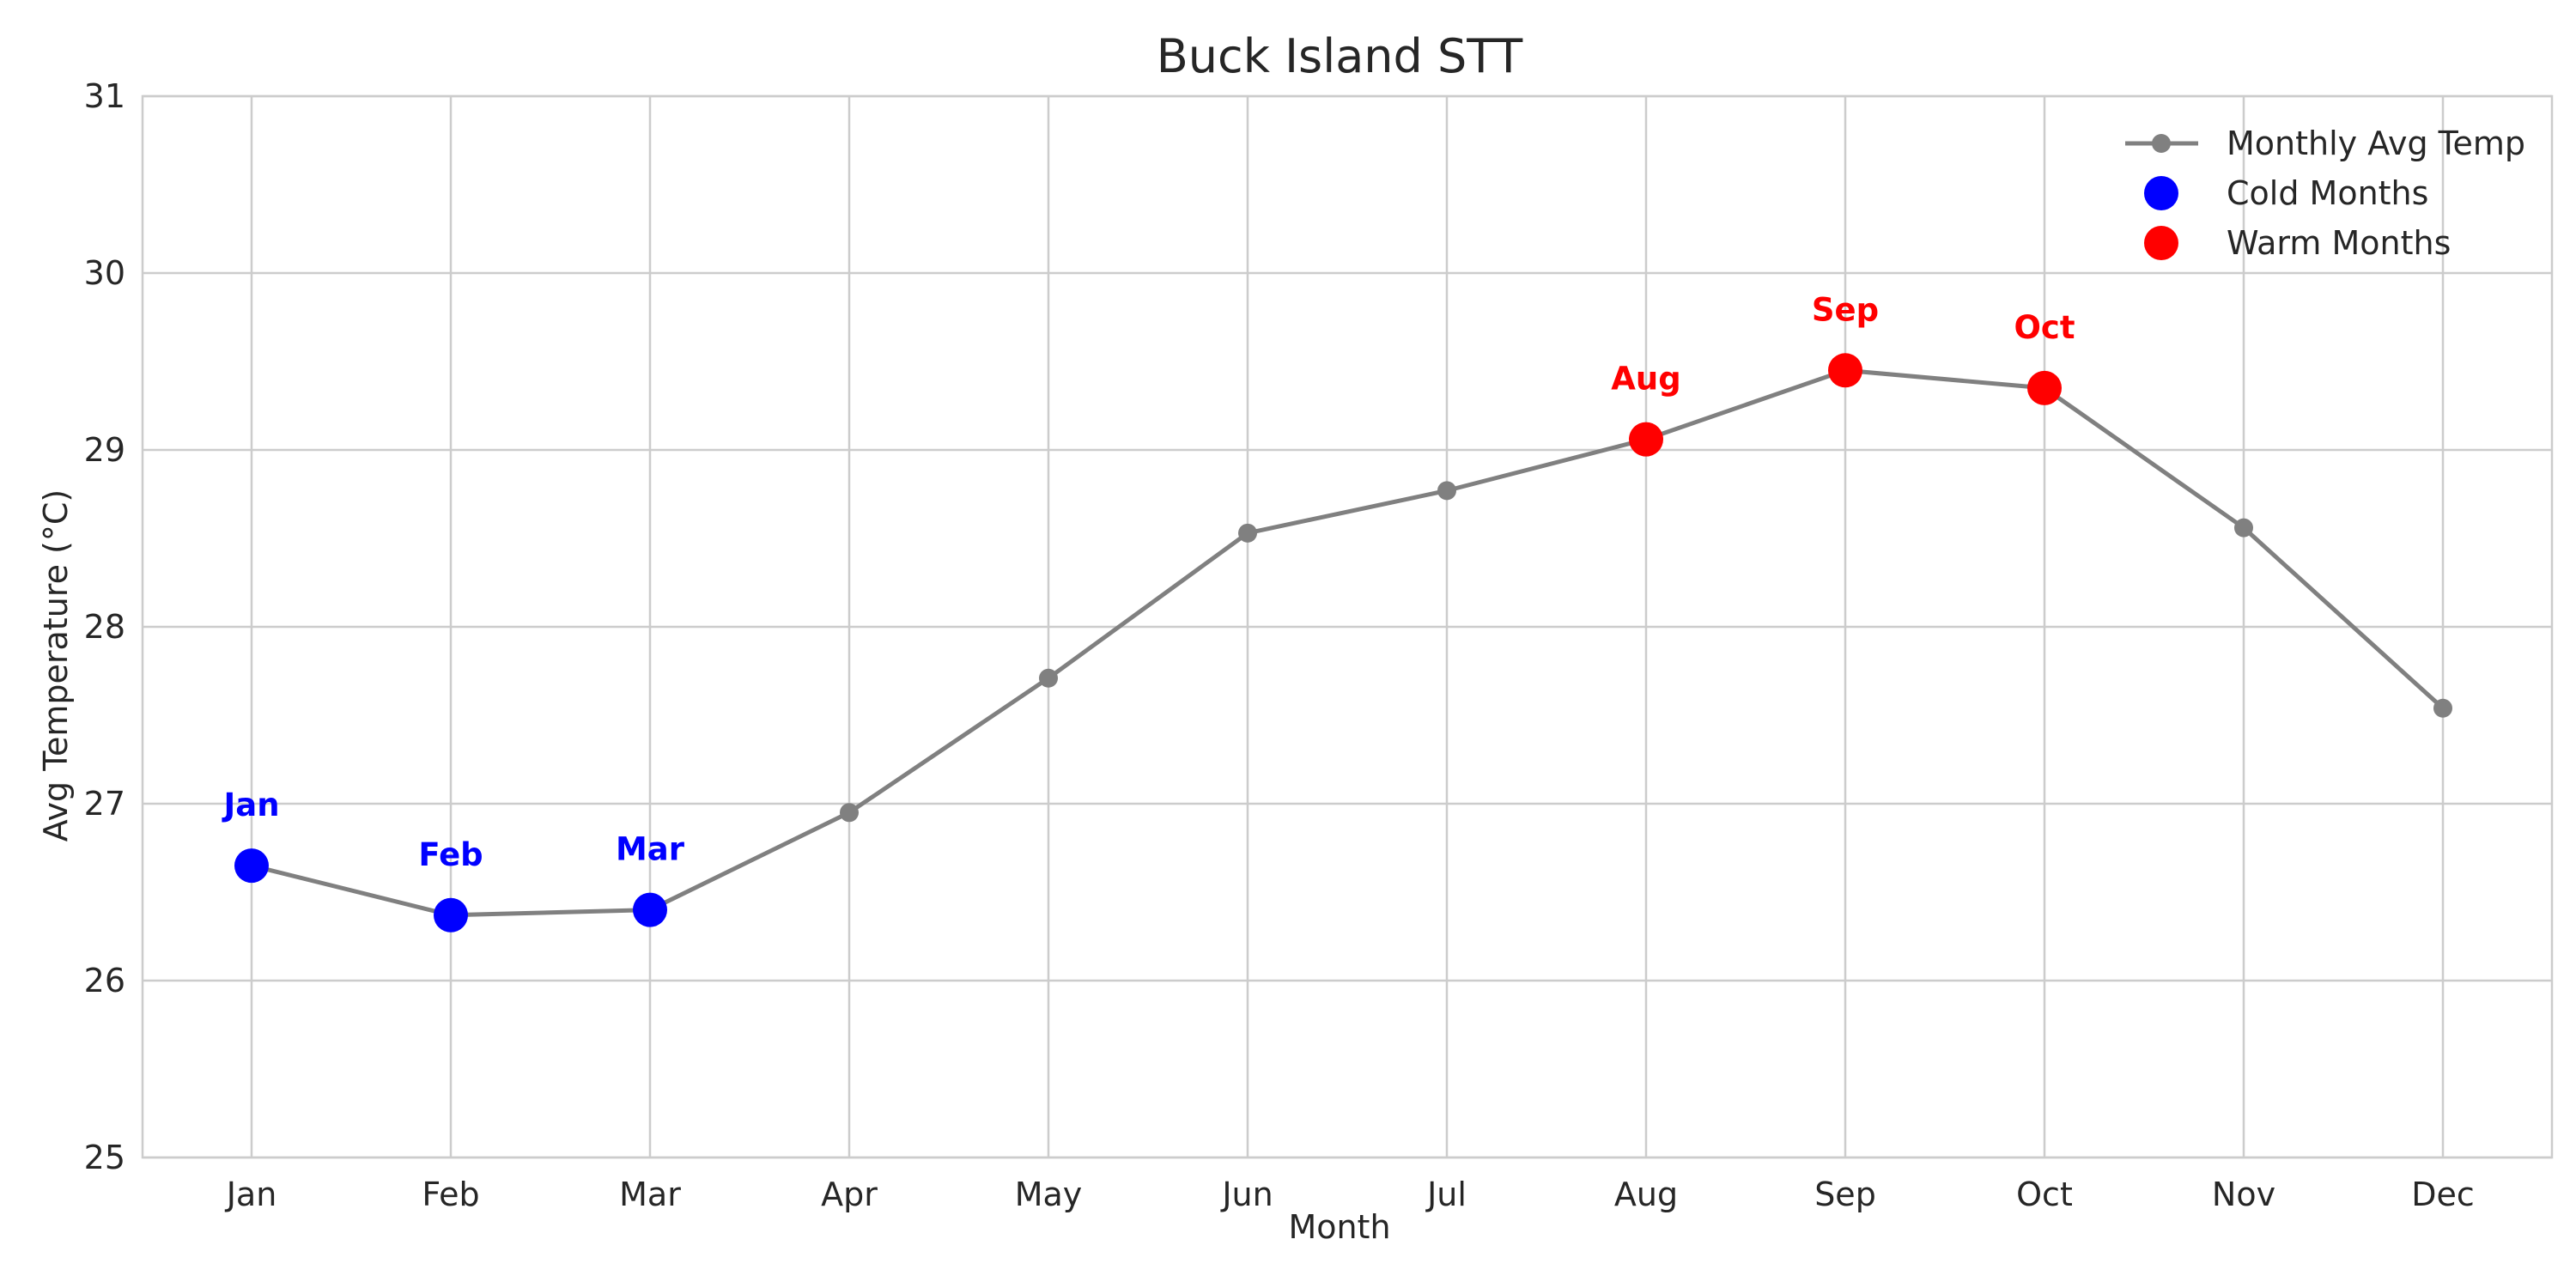 This screenshot has width=2576, height=1288. I want to click on y-tick-label: 27, so click(104, 804).